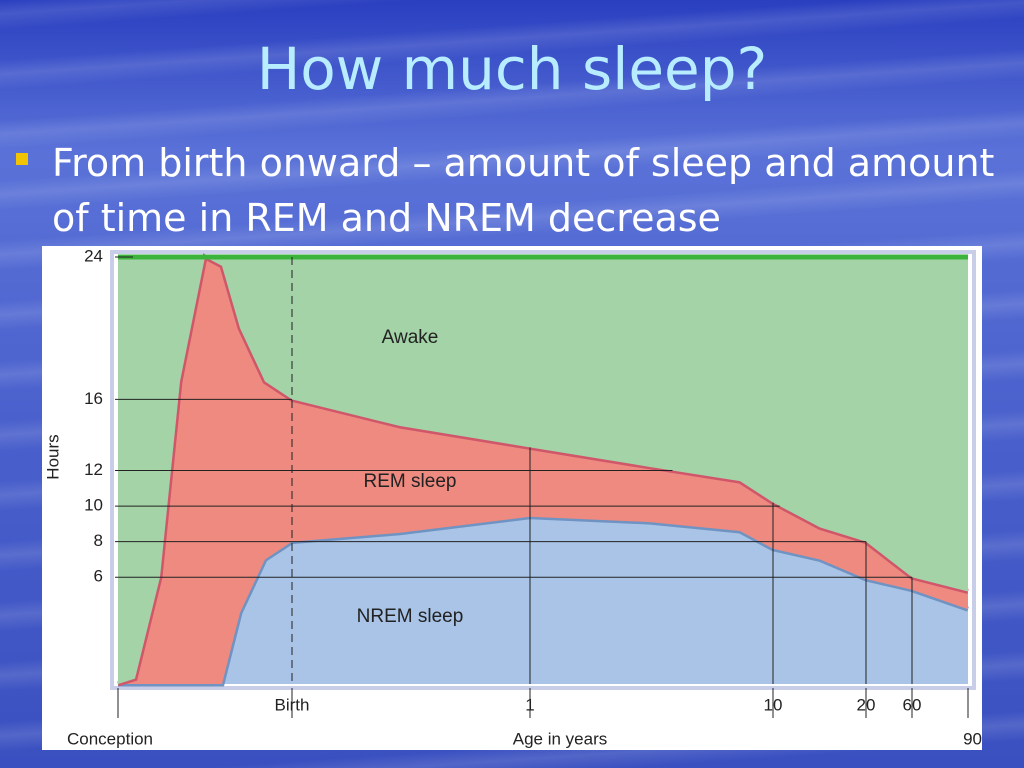 This screenshot has width=1024, height=768. What do you see at coordinates (93, 398) in the screenshot?
I see `y-tick-label: 16` at bounding box center [93, 398].